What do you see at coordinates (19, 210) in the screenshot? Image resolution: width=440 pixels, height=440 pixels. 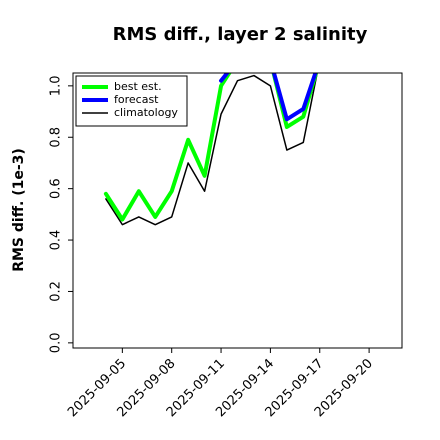 I see `y-axis-label: RMS diff. (1e-3)` at bounding box center [19, 210].